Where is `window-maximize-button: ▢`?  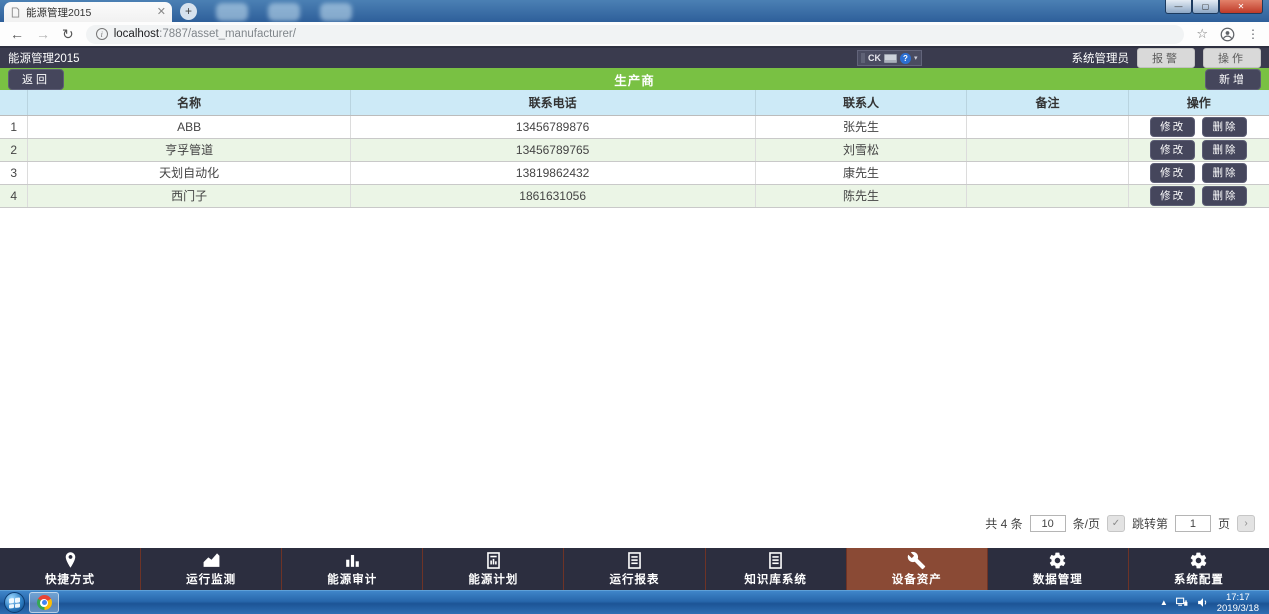 window-maximize-button: ▢ is located at coordinates (1205, 7).